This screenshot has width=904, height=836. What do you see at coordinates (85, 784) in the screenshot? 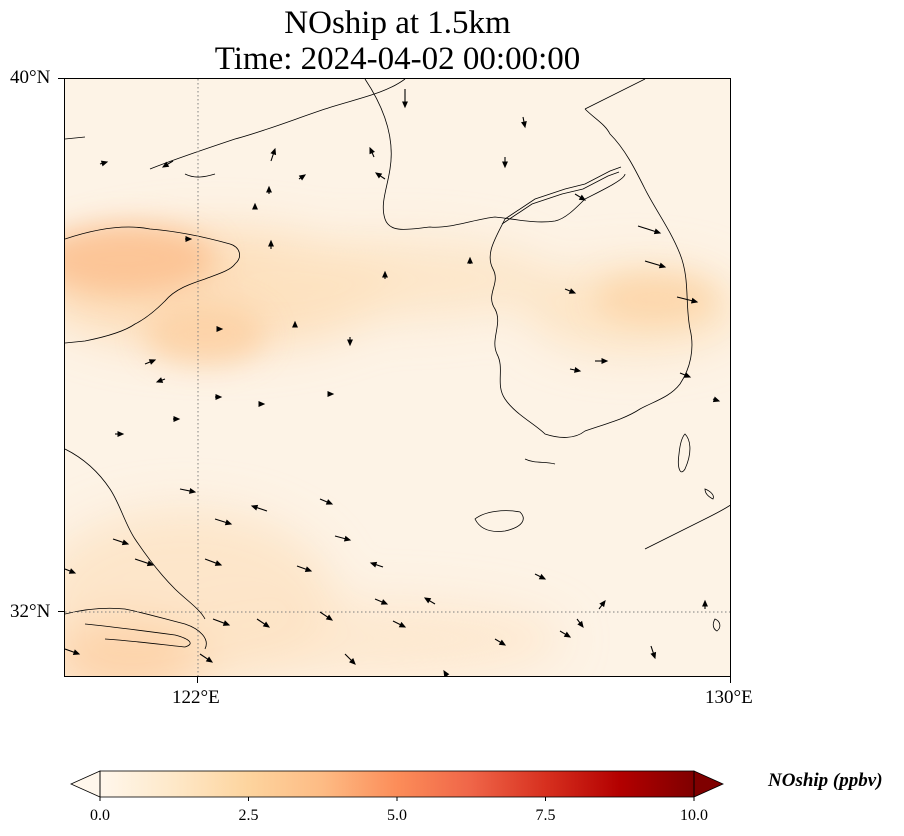
I see `colorbar-extend-low` at bounding box center [85, 784].